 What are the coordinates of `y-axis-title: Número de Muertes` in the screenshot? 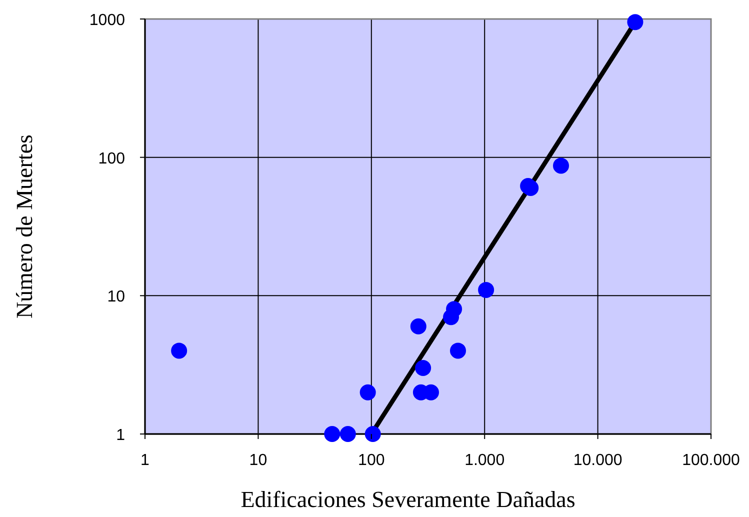 It's located at (24, 226).